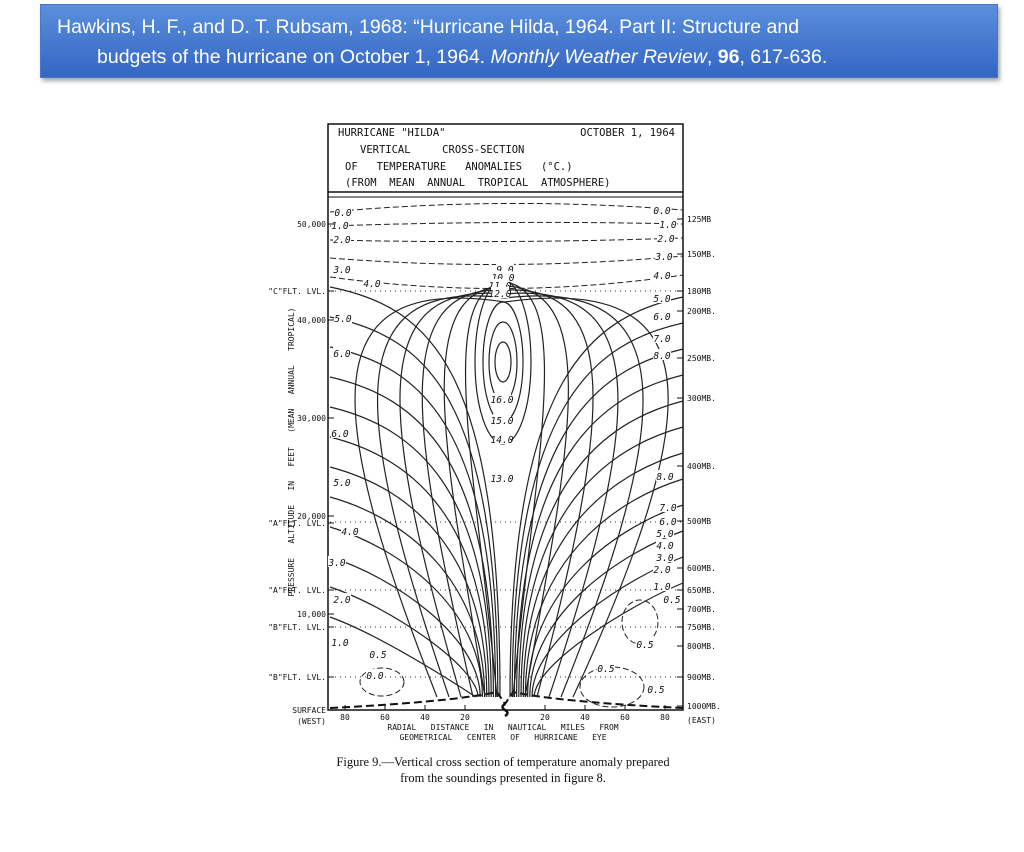 The image size is (1024, 852). I want to click on right-axis-label: (EAST), so click(701, 720).